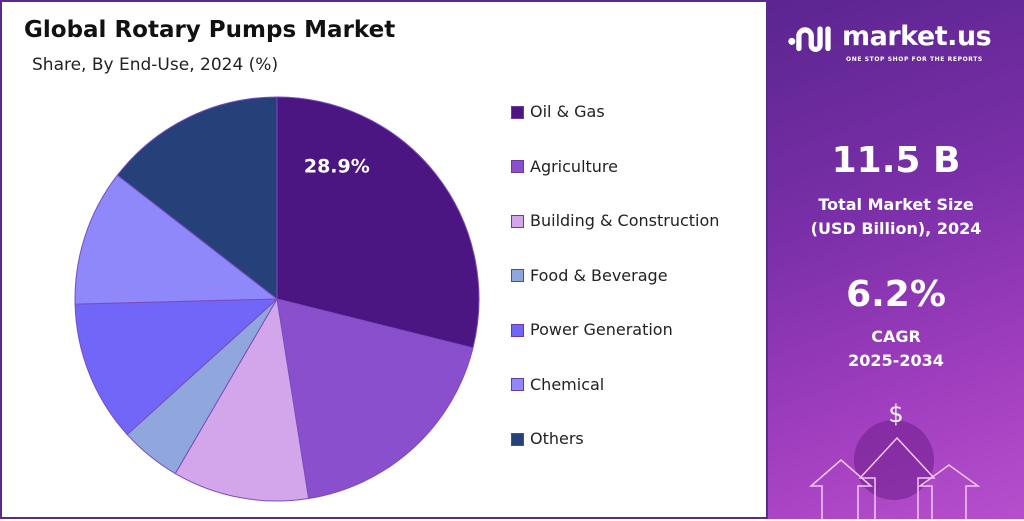 This screenshot has width=1024, height=521. Describe the element at coordinates (896, 414) in the screenshot. I see `dollar-icon: $` at that location.